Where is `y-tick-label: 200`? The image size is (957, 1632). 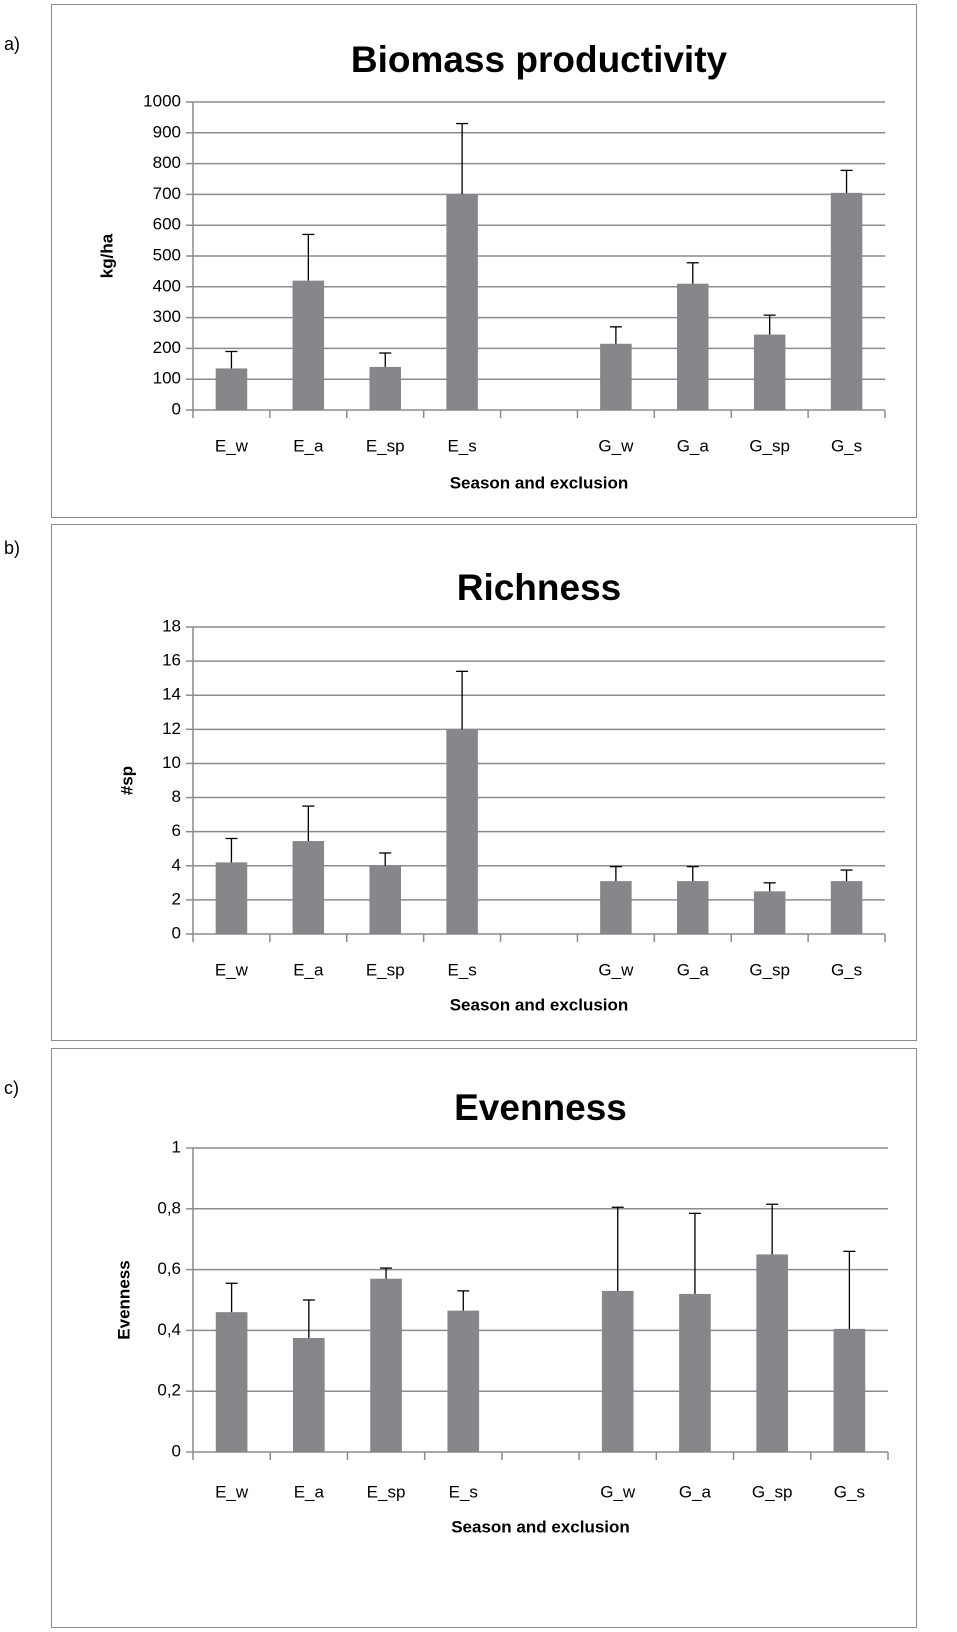 y-tick-label: 200 is located at coordinates (167, 347).